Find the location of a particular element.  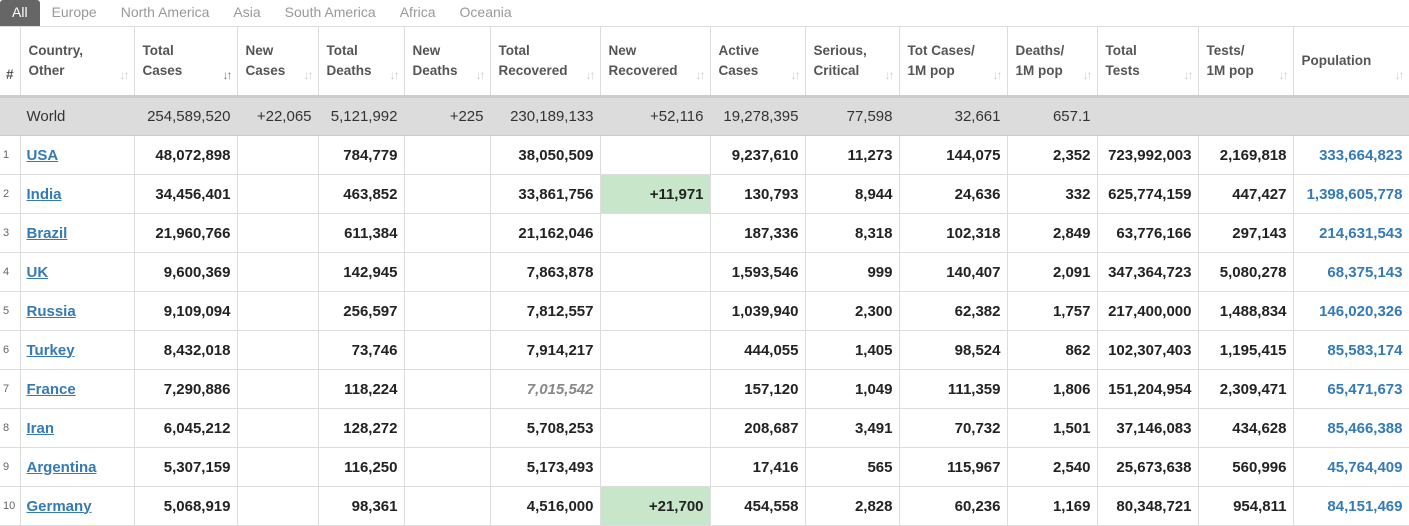

stat-cell: 230,189,133 is located at coordinates (545, 116).